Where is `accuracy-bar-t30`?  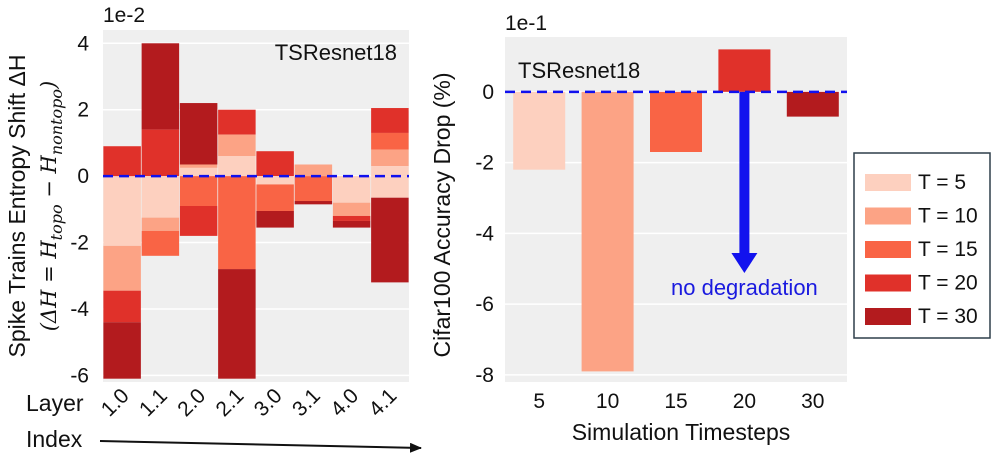 accuracy-bar-t30 is located at coordinates (812, 104).